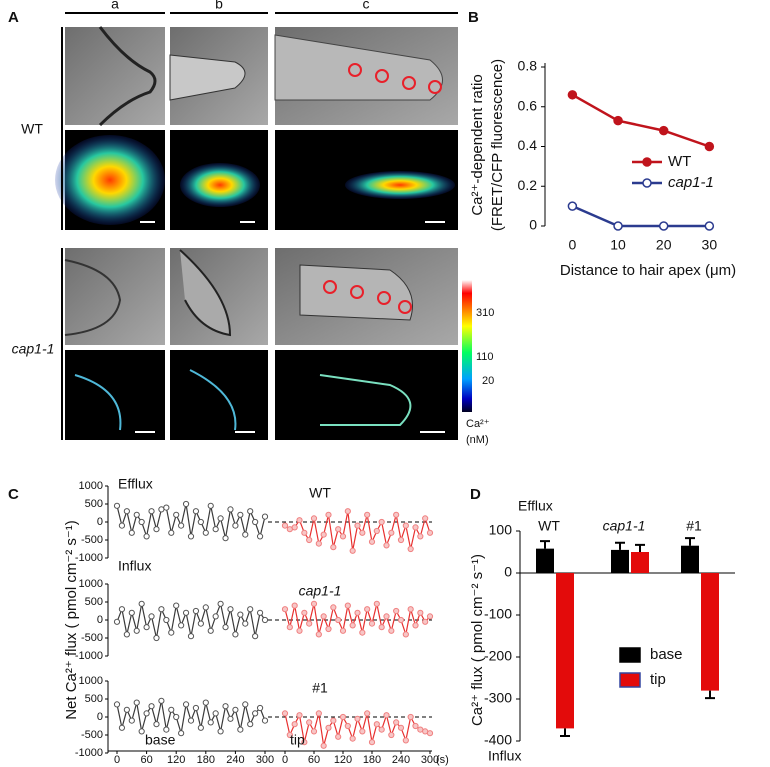 The image size is (770, 767). What do you see at coordinates (624, 526) in the screenshot?
I see `category-label: cap1-1` at bounding box center [624, 526].